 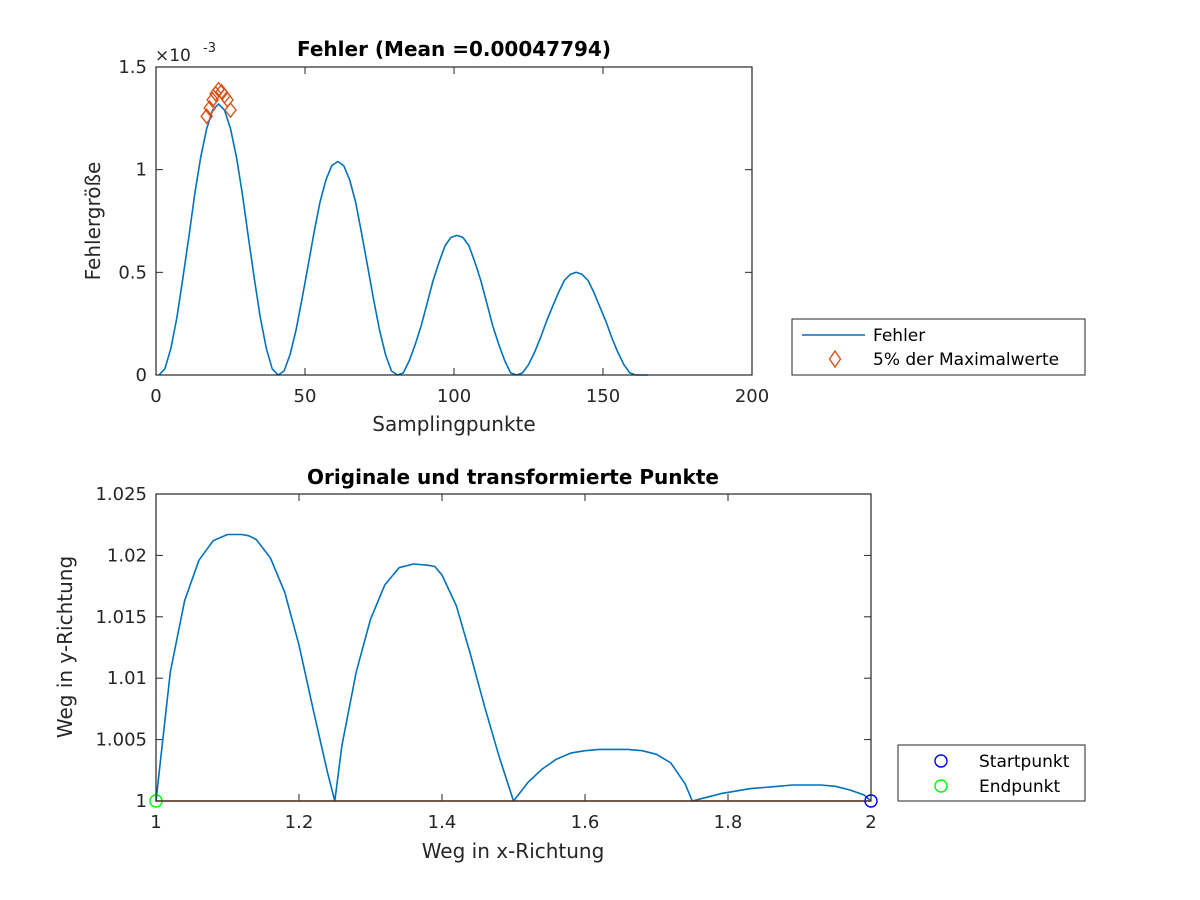 I want to click on chart2-xlabel: Weg in x-Richtung, so click(x=513, y=851).